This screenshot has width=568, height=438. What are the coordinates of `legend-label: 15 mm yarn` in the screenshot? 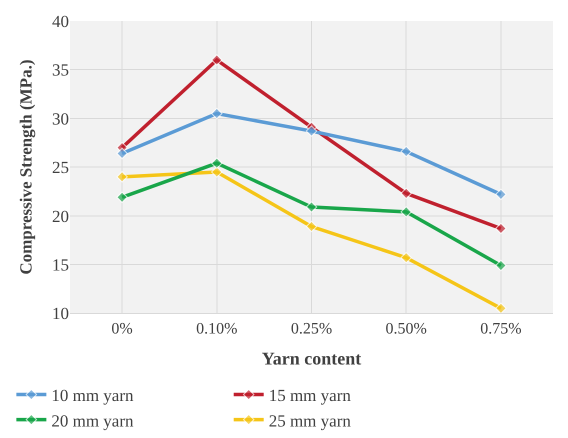 It's located at (310, 396).